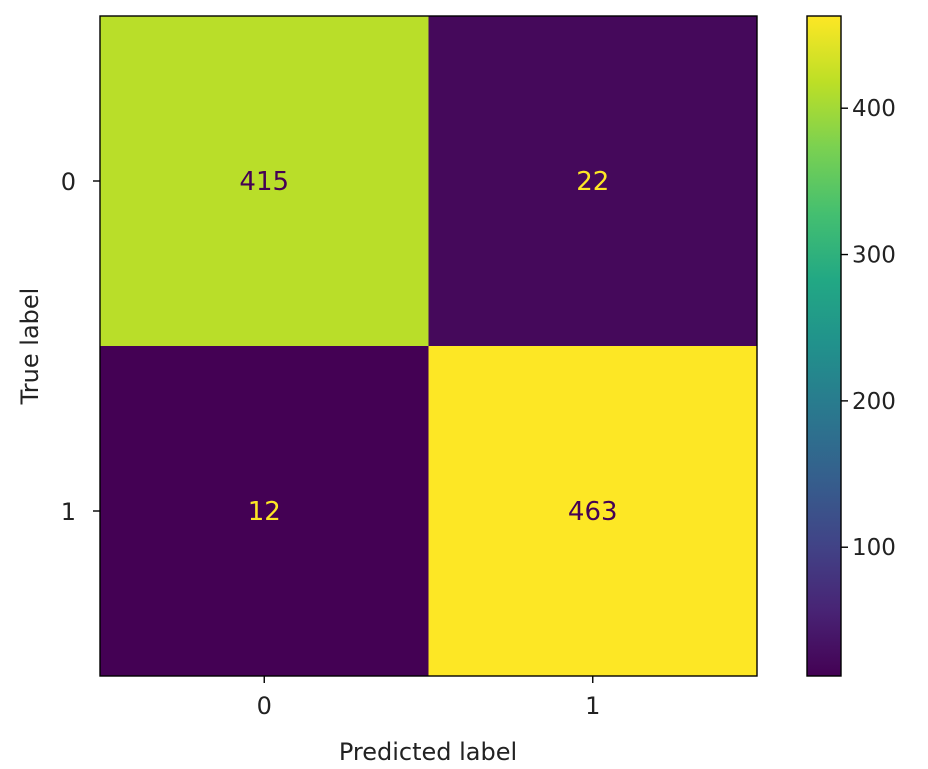 Image resolution: width=928 pixels, height=769 pixels. I want to click on cell-value-label: 12, so click(264, 512).